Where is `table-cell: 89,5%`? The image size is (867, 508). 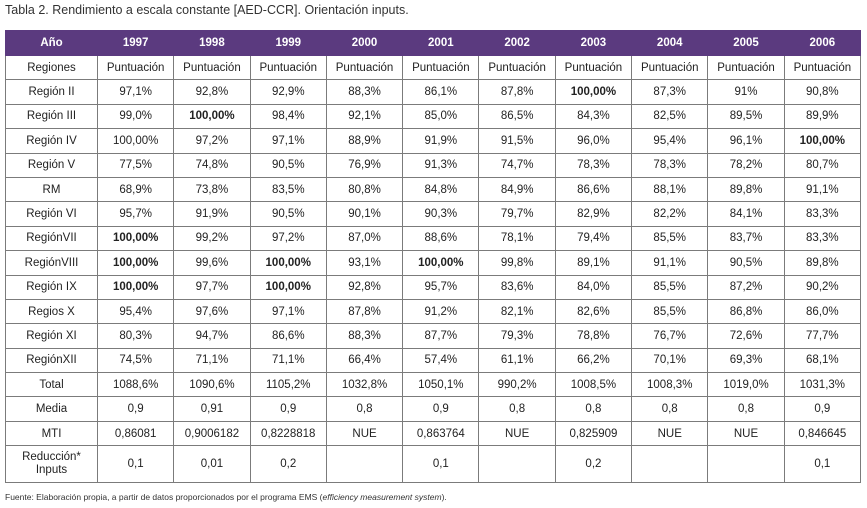
table-cell: 89,5% is located at coordinates (746, 116).